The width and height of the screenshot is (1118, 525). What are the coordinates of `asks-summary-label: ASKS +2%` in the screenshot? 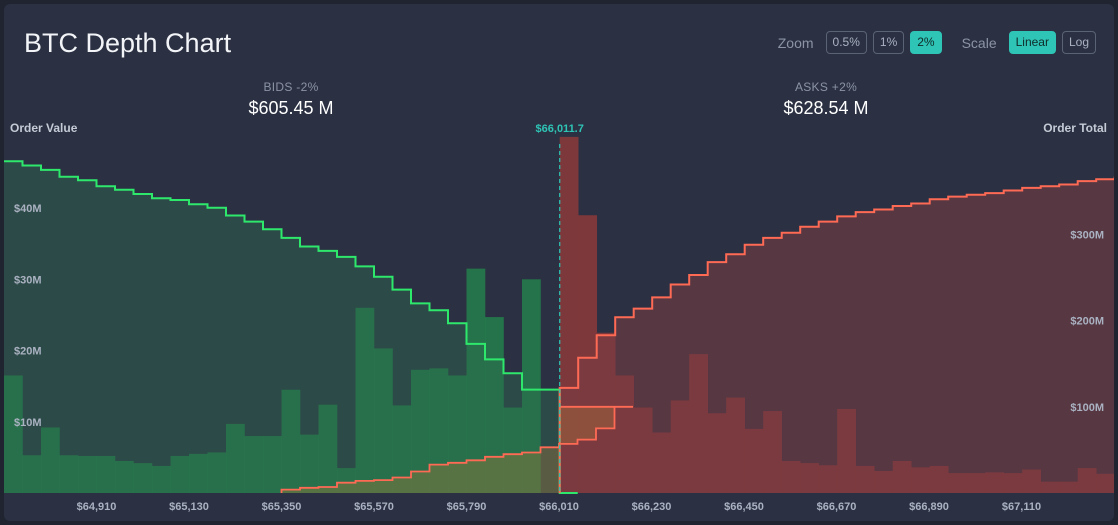 It's located at (826, 87).